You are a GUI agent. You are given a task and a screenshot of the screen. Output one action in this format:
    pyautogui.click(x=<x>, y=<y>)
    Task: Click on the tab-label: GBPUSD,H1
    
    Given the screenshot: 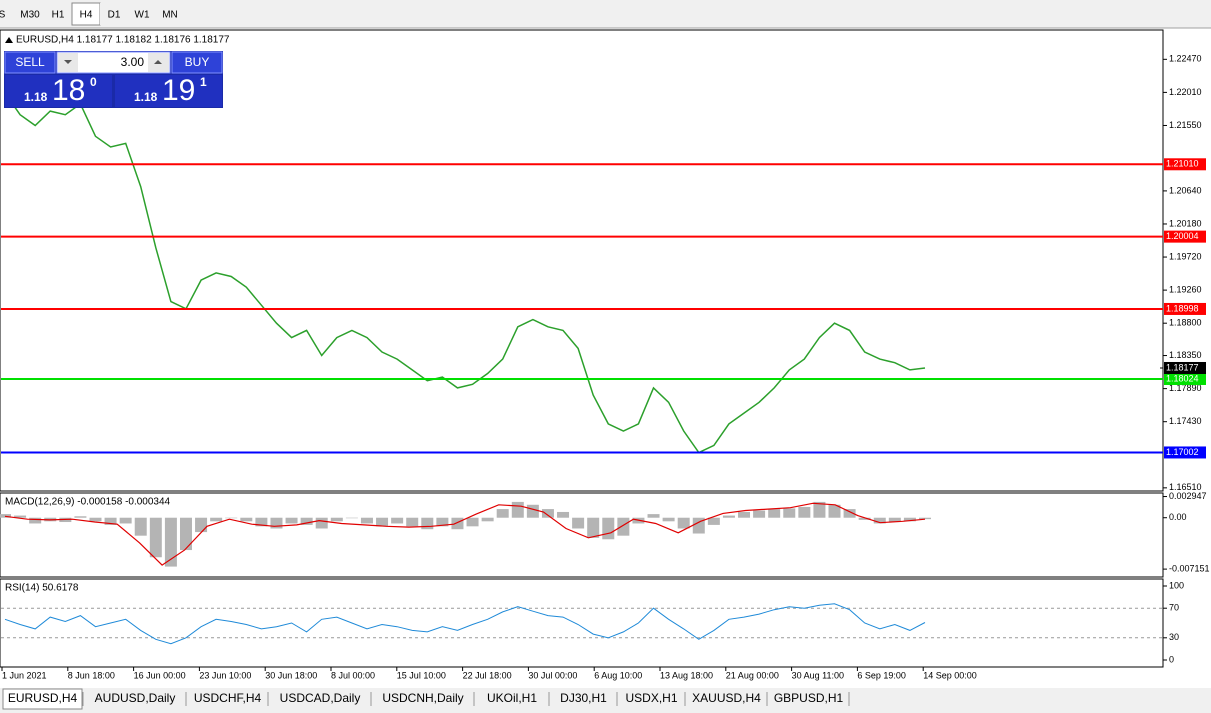 What is the action you would take?
    pyautogui.click(x=809, y=698)
    